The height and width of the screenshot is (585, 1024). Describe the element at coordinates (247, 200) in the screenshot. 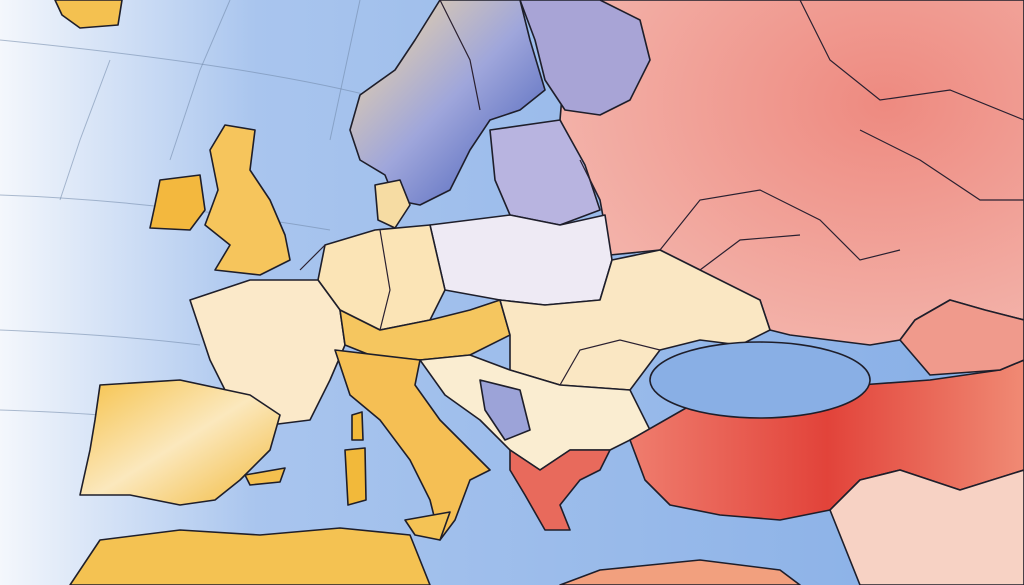

I see `great-britain` at that location.